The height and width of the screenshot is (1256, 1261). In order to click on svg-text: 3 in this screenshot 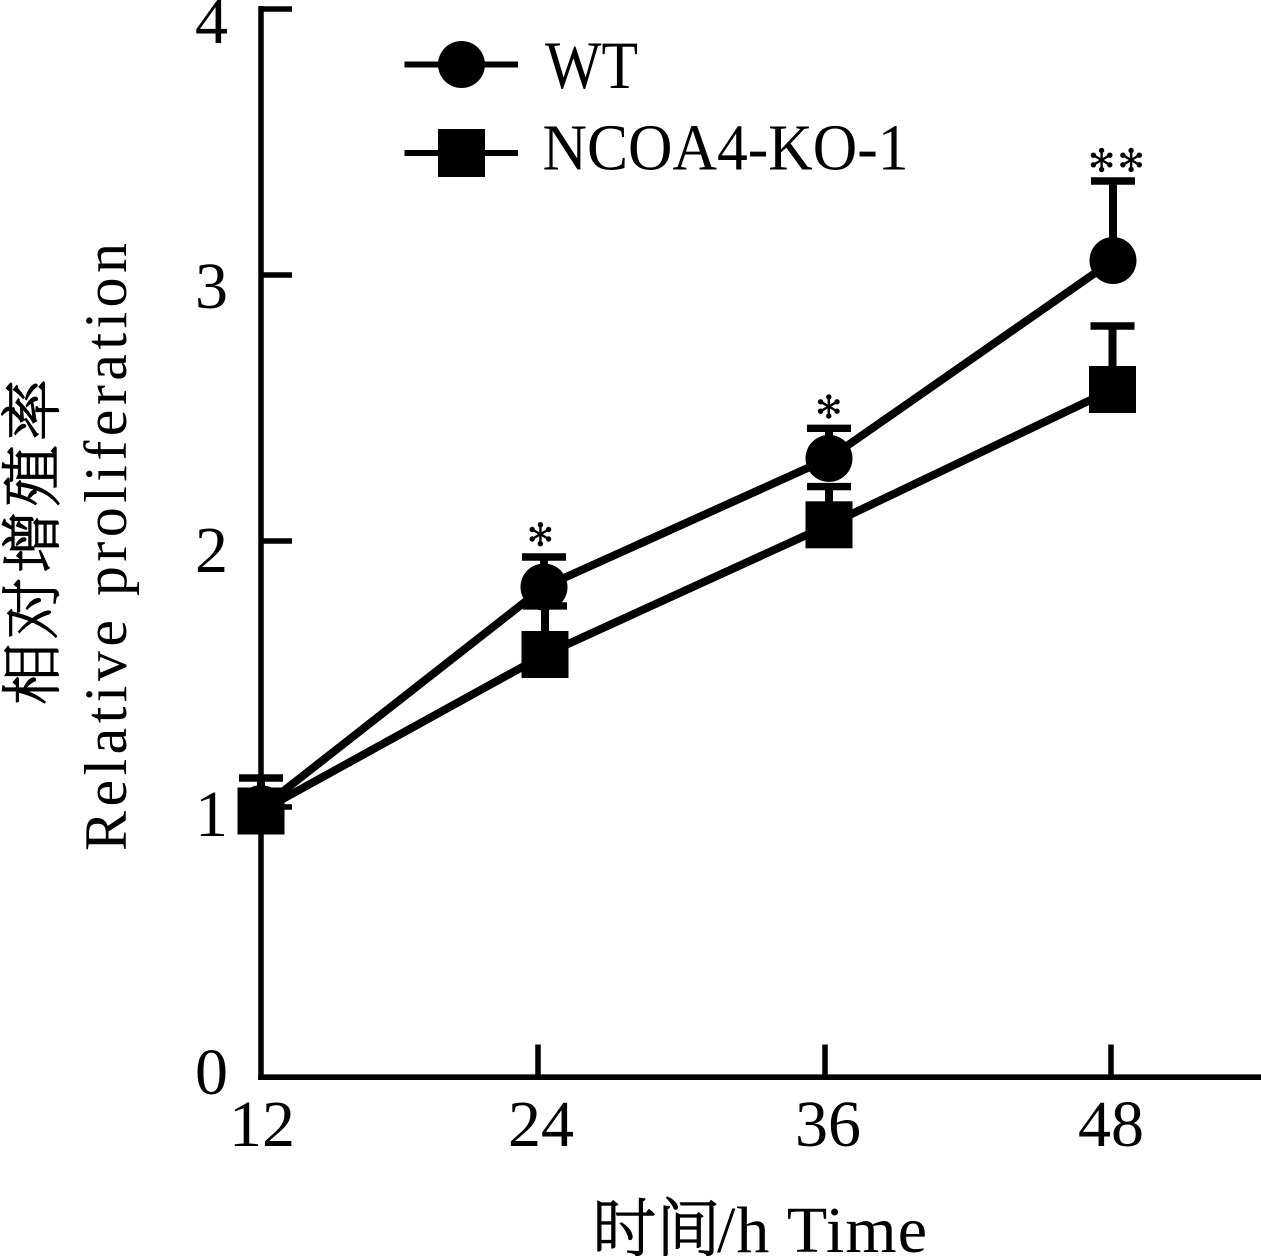, I will do `click(211, 286)`.